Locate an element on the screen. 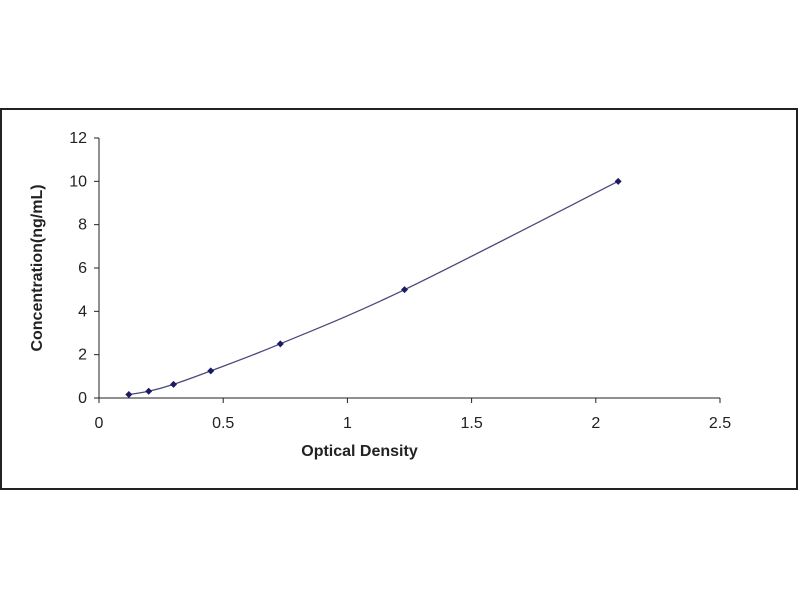 This screenshot has width=800, height=600. y-tick-label: 6 is located at coordinates (82, 268).